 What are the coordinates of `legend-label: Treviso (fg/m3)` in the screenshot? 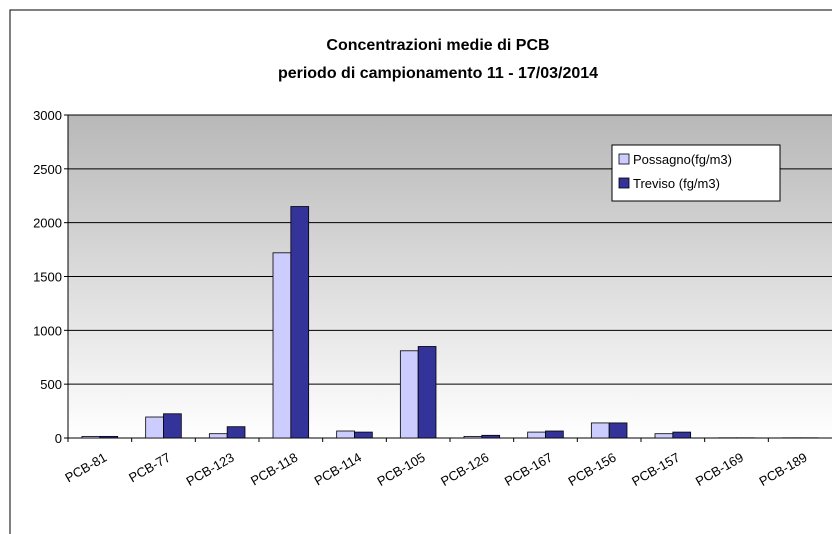 It's located at (676, 183).